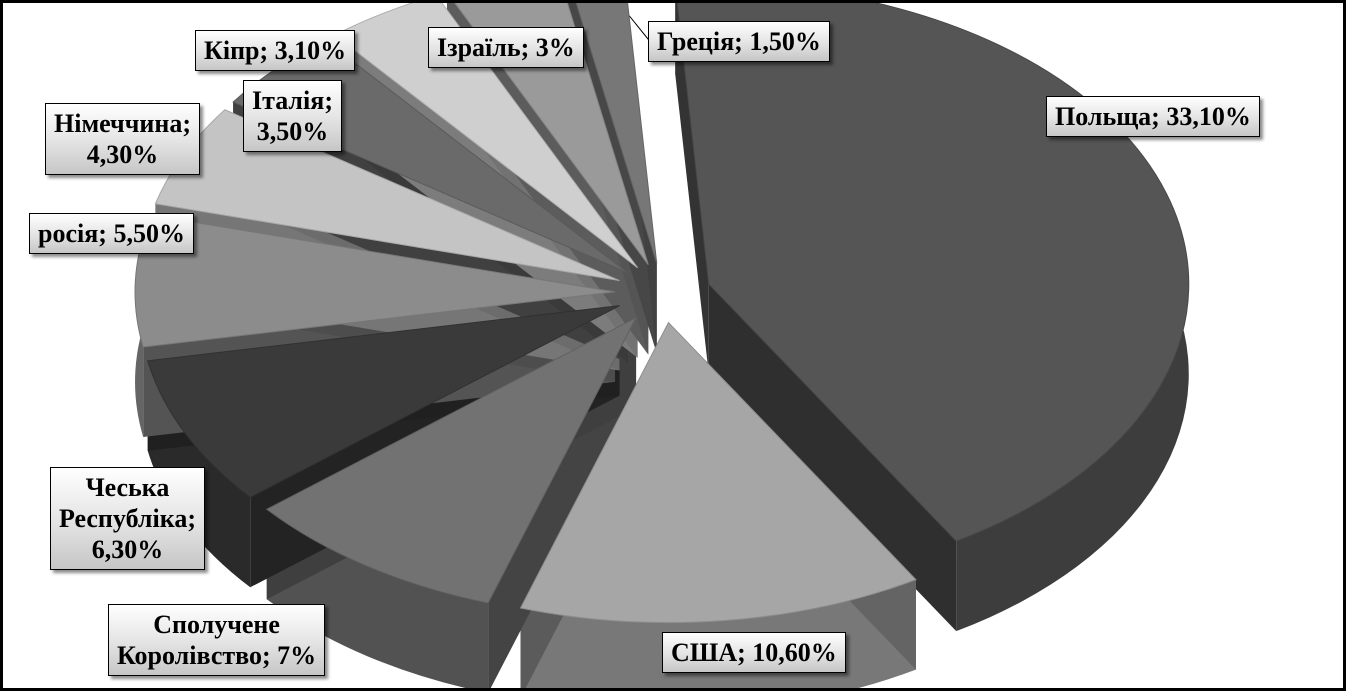 This screenshot has width=1346, height=691. I want to click on label-greece-text: Греція; 1,50%, so click(739, 41).